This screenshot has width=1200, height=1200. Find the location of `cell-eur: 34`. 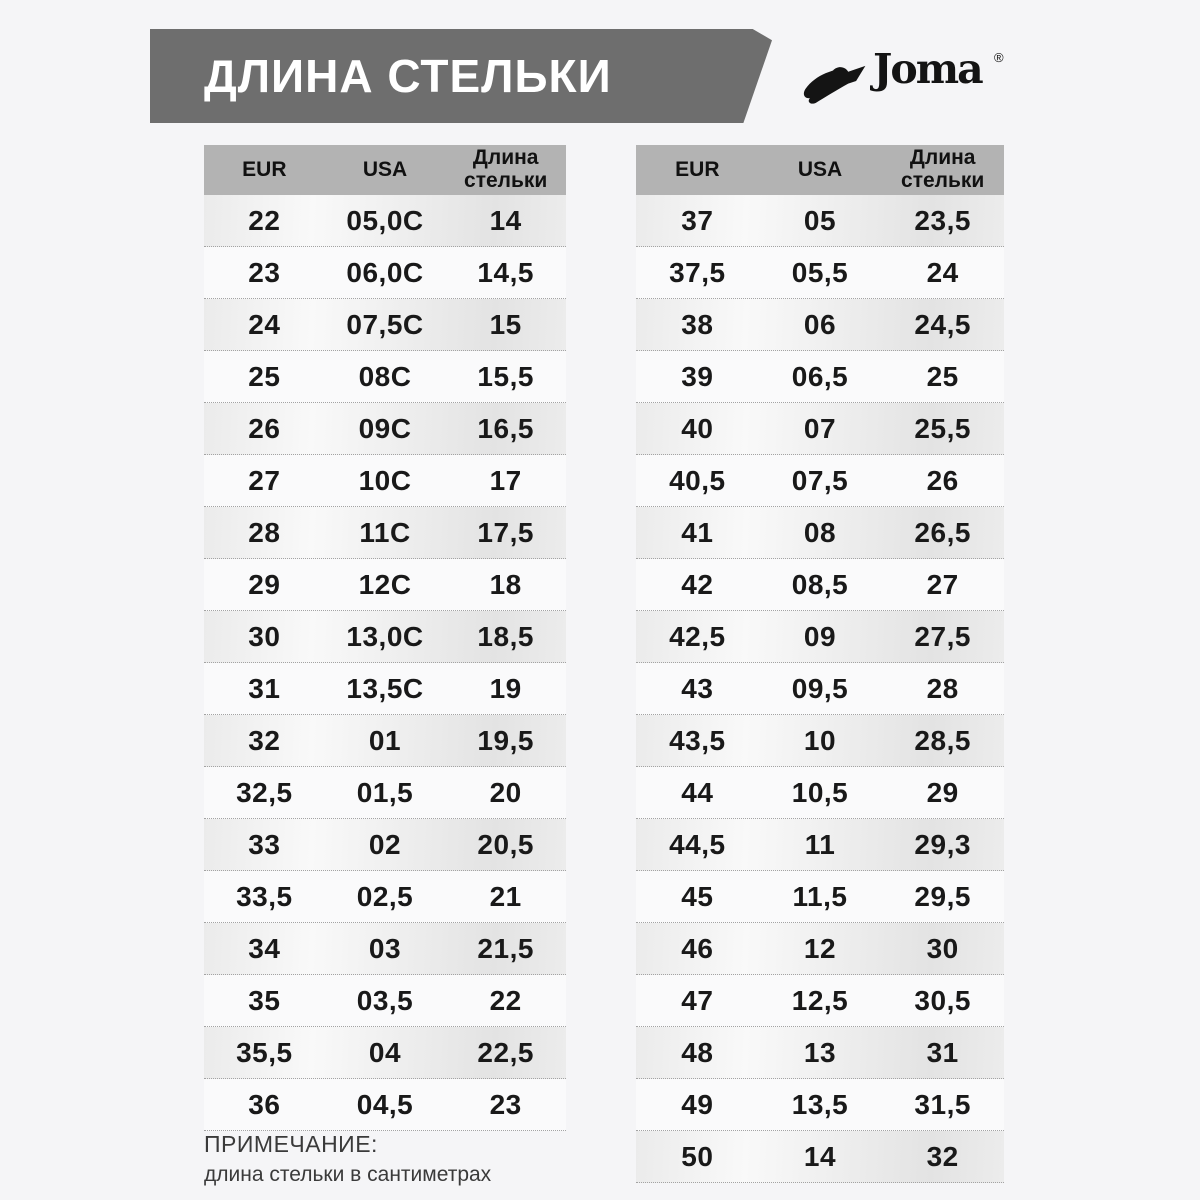

cell-eur: 34 is located at coordinates (264, 948).